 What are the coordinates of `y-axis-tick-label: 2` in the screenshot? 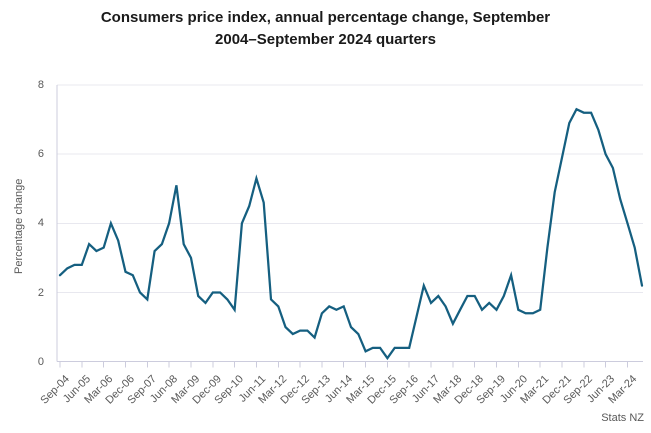 It's located at (40, 292).